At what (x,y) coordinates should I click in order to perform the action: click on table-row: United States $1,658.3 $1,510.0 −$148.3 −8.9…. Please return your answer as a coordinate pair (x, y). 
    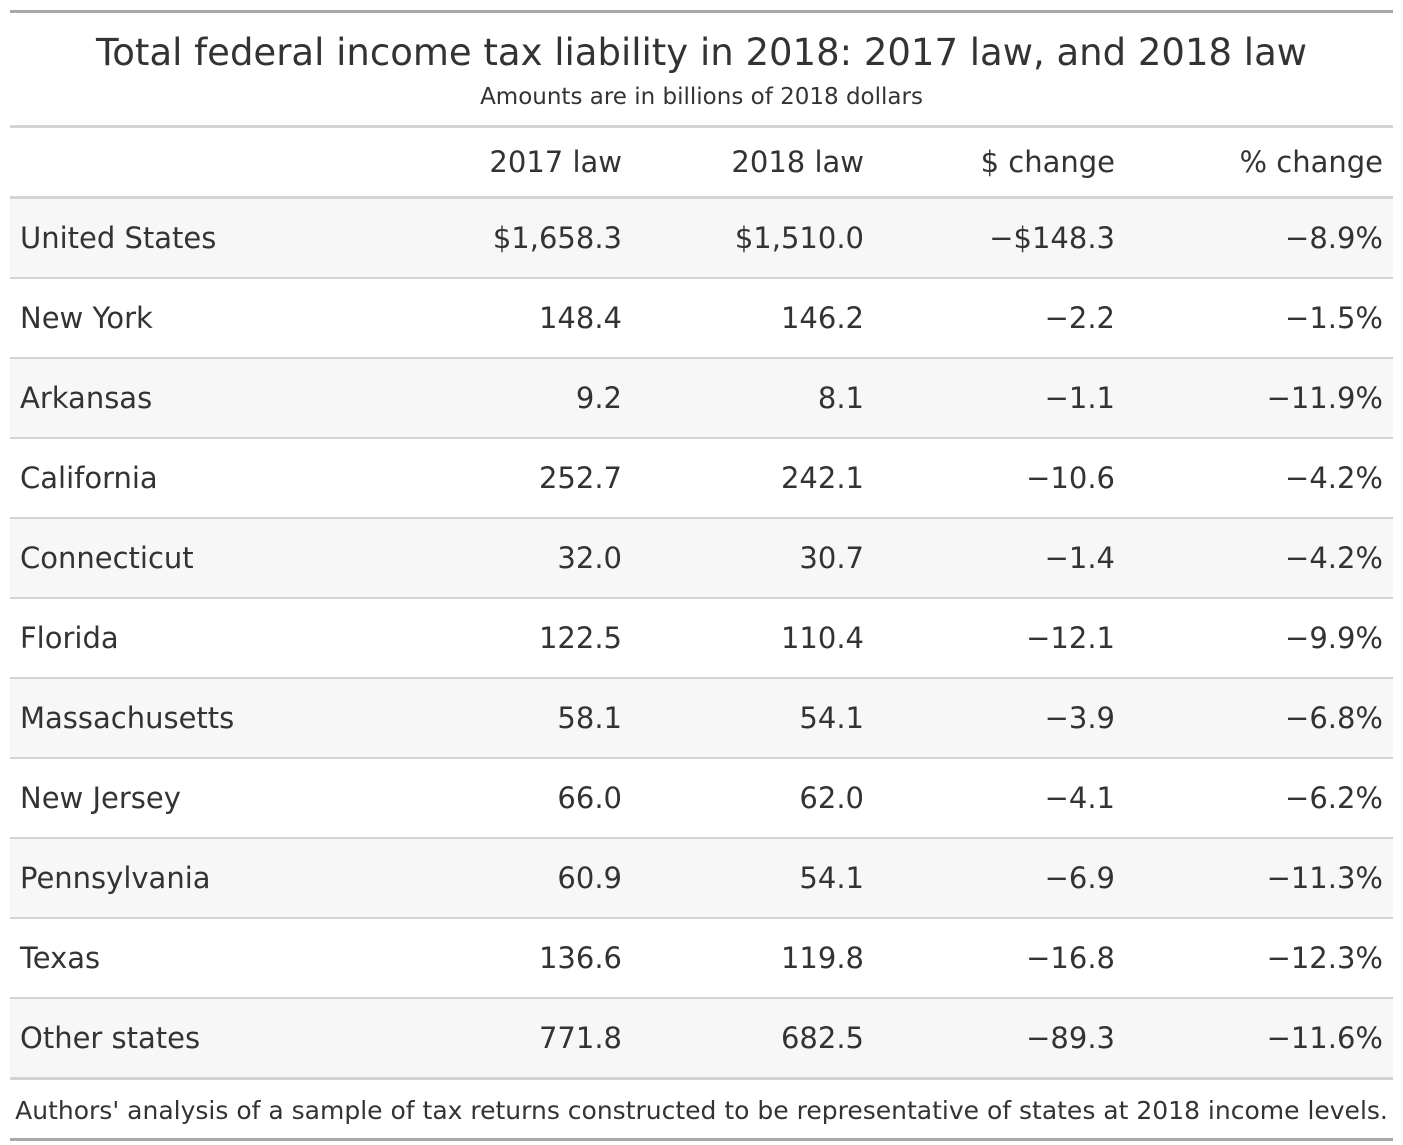
    Looking at the image, I should click on (701, 238).